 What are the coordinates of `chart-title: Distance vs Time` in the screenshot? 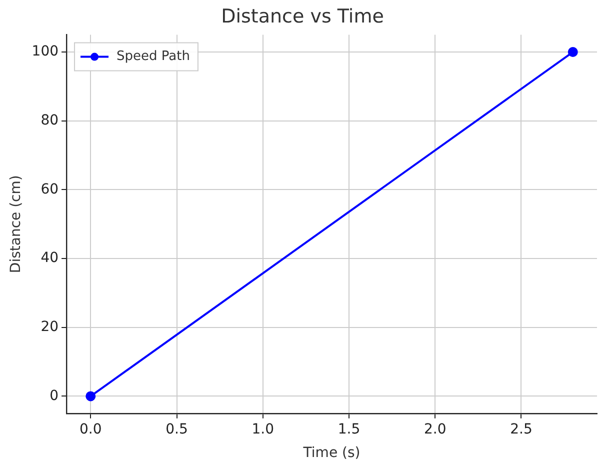 It's located at (302, 16).